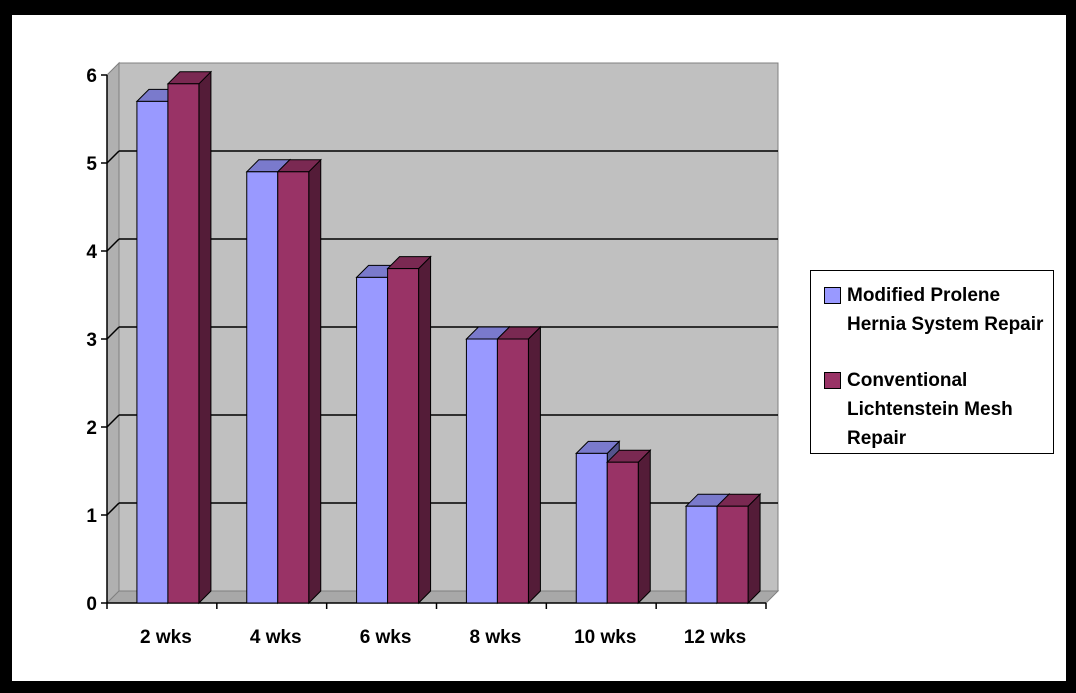  What do you see at coordinates (91, 428) in the screenshot?
I see `y-tick-label: 2` at bounding box center [91, 428].